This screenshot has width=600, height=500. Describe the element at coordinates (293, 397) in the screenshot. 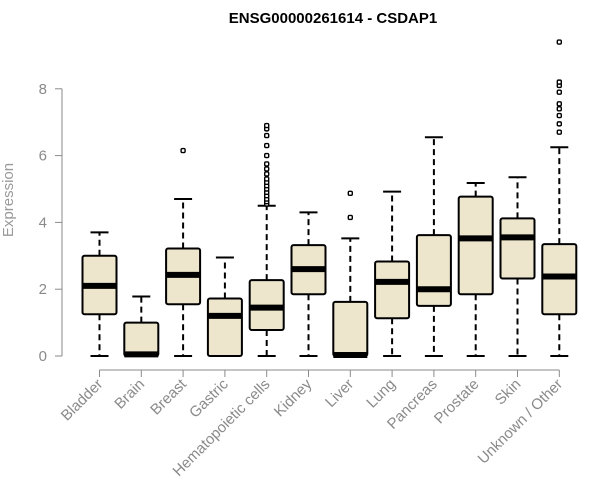

I see `x-tick-label: Kidney` at that location.